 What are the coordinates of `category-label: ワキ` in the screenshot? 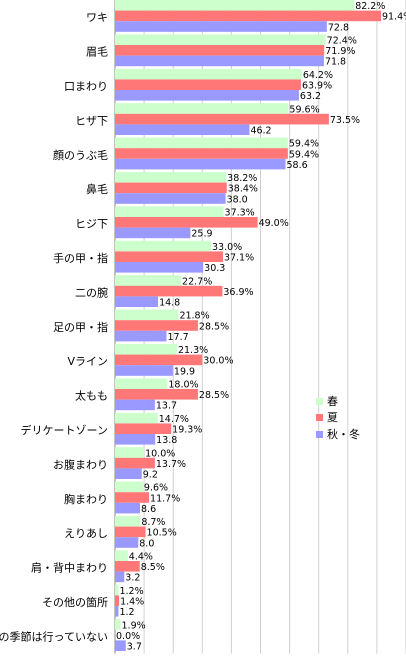 It's located at (97, 17).